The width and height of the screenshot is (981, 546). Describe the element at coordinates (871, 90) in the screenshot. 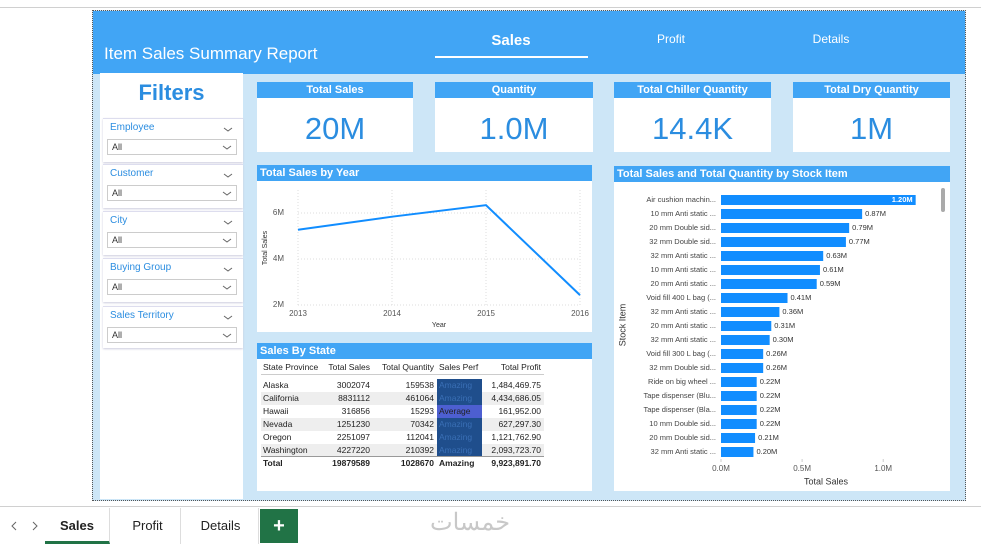

I see `kpi-header: Total Dry Quantity` at that location.